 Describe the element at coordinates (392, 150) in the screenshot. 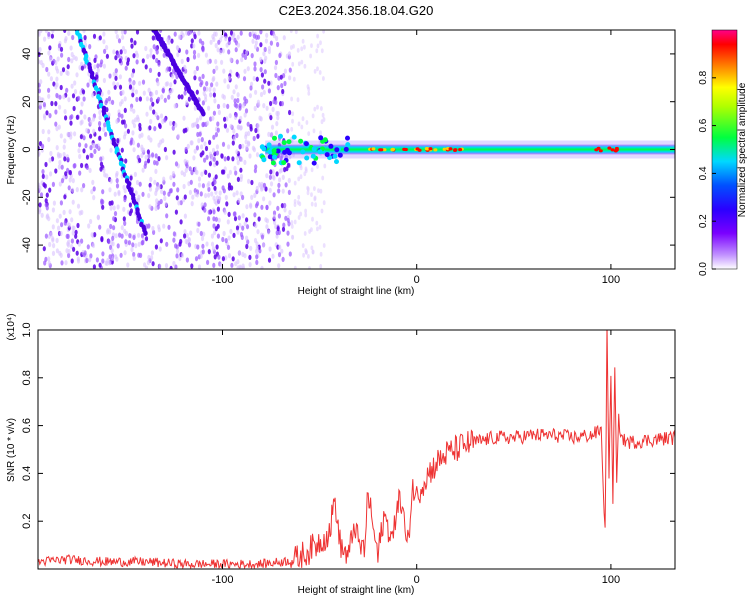

I see `signal-peak` at that location.